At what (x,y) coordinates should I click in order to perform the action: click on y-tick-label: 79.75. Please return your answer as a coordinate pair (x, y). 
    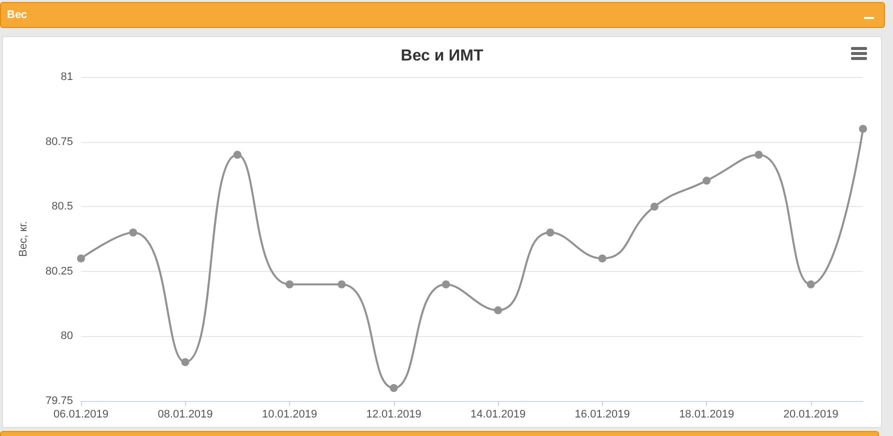
    Looking at the image, I should click on (59, 401).